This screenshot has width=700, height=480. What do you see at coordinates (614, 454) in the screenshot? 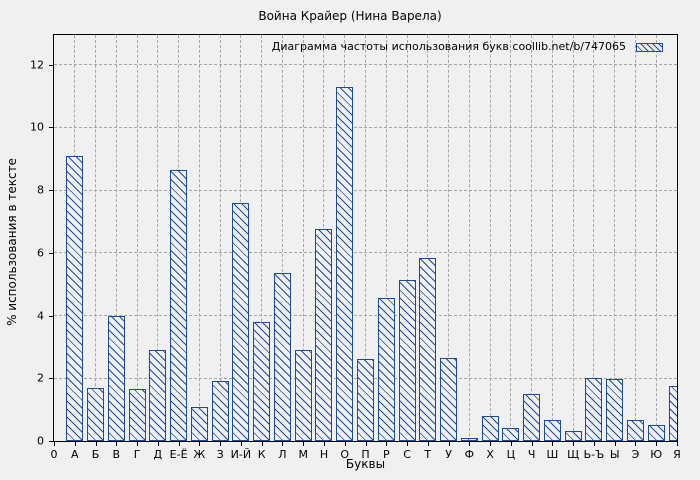
I see `x-tick-label: Ы` at bounding box center [614, 454].